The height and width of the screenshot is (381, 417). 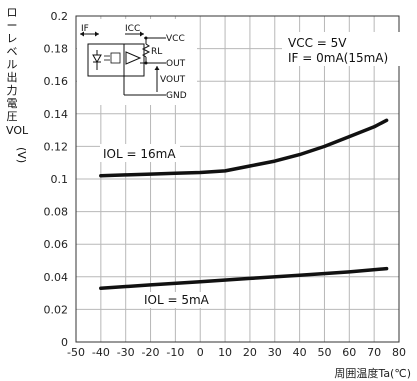 What do you see at coordinates (56, 309) in the screenshot?
I see `y-tick-label: 0.02` at bounding box center [56, 309].